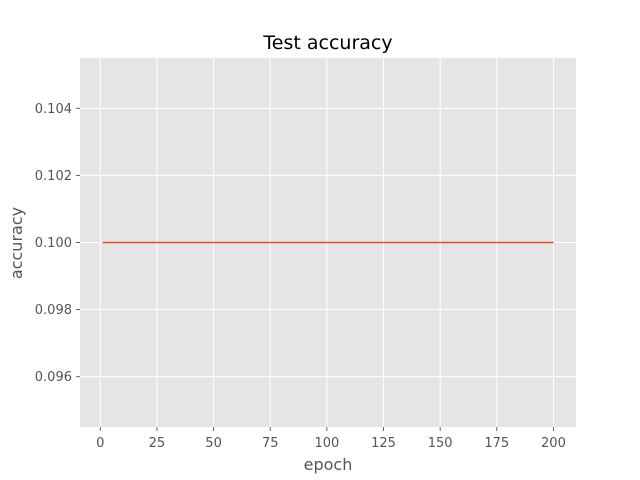 This screenshot has height=480, width=640. What do you see at coordinates (53, 109) in the screenshot?
I see `y-tick-label: 0.104` at bounding box center [53, 109].